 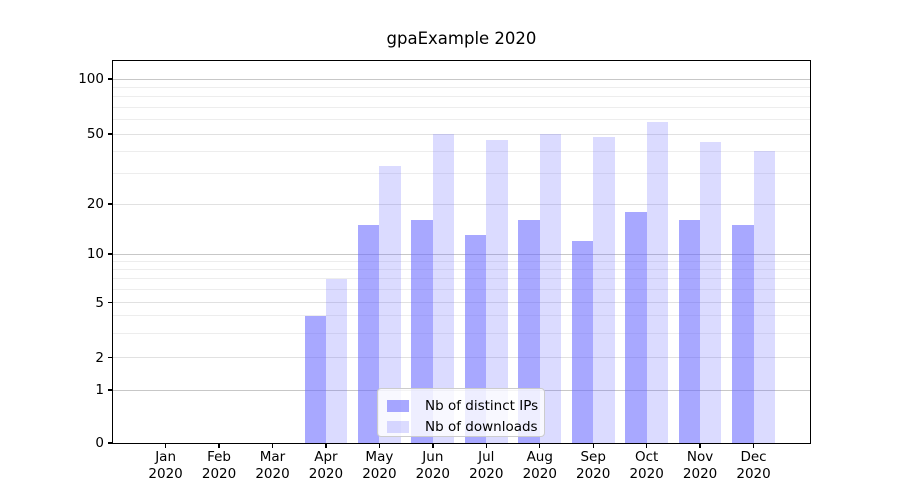 What do you see at coordinates (99, 443) in the screenshot?
I see `y-tick-label: 0` at bounding box center [99, 443].